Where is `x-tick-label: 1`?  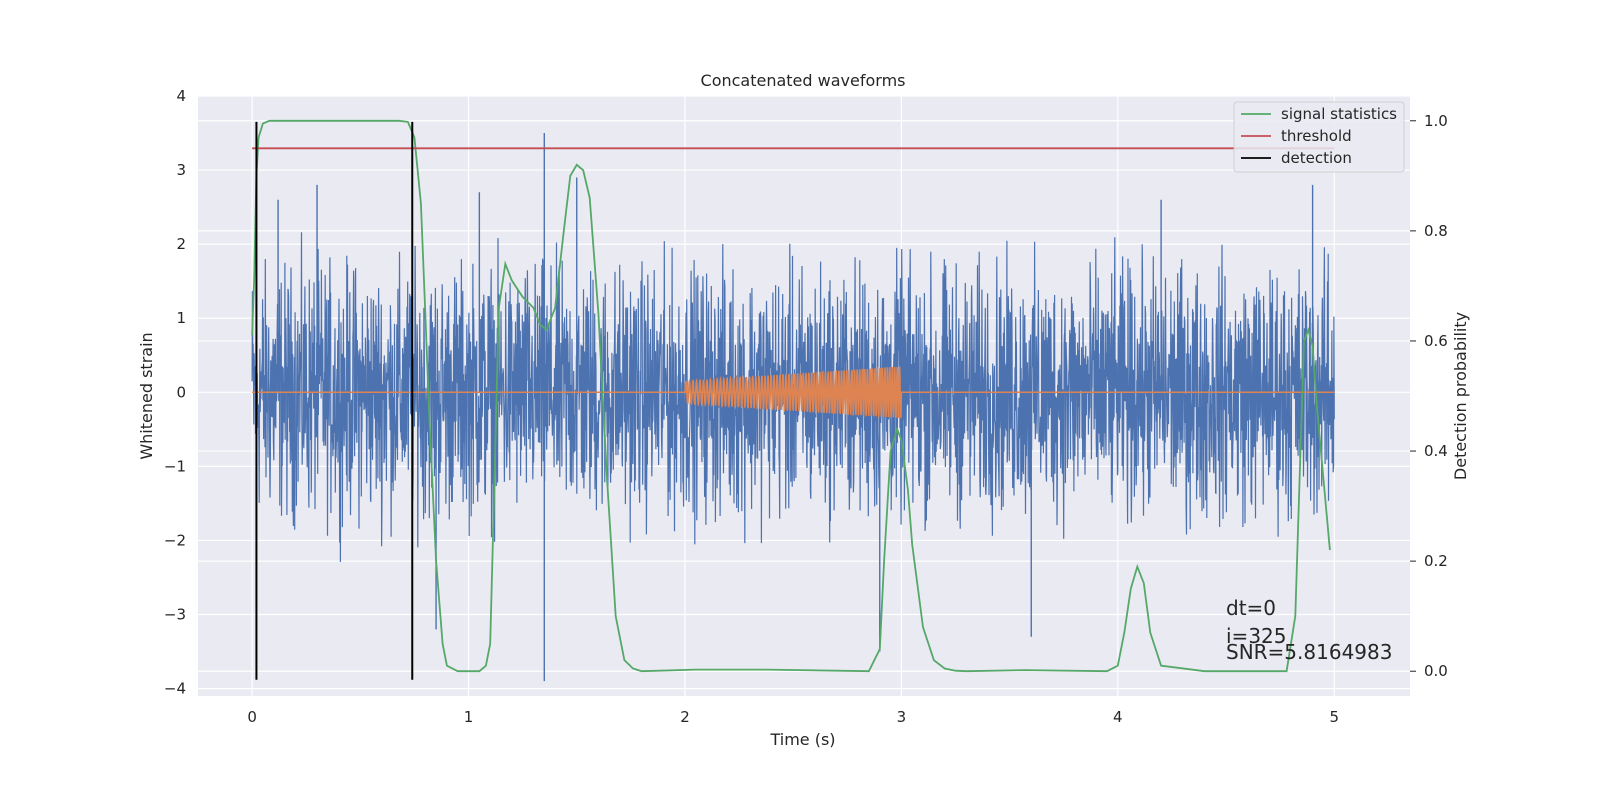
x-tick-label: 1 is located at coordinates (469, 717).